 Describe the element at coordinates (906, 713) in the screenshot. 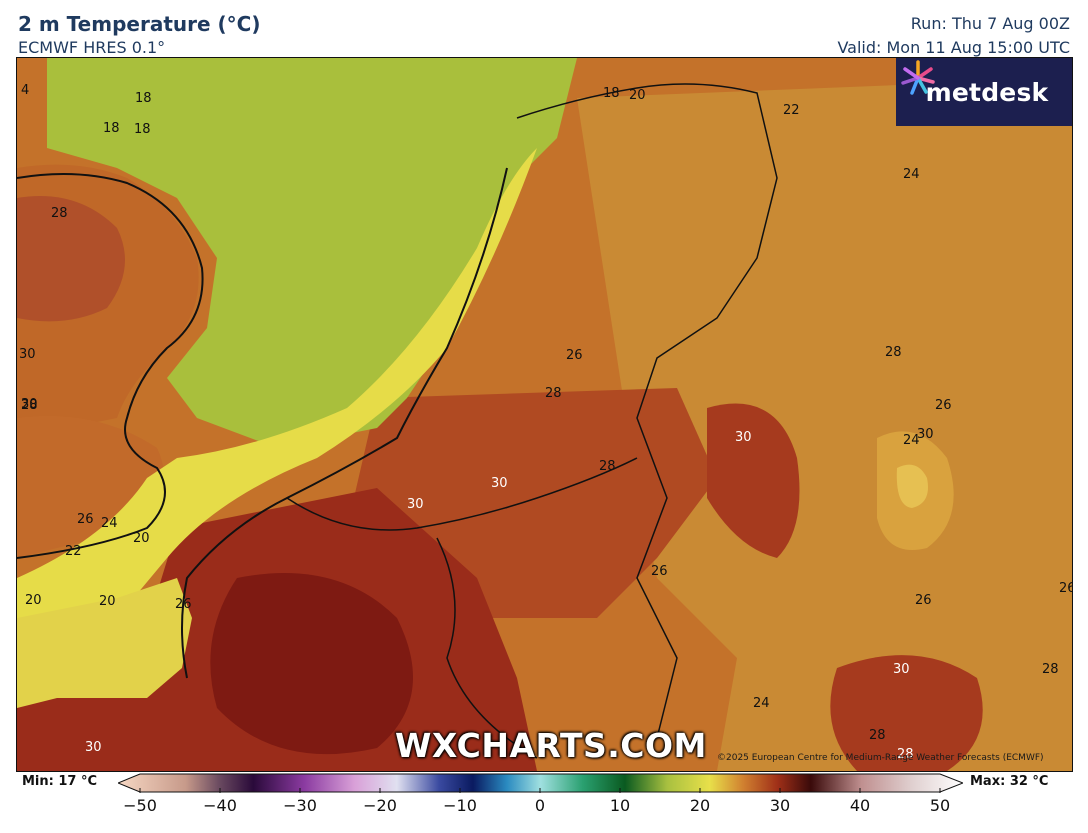

I see `southeast-hot-region` at that location.